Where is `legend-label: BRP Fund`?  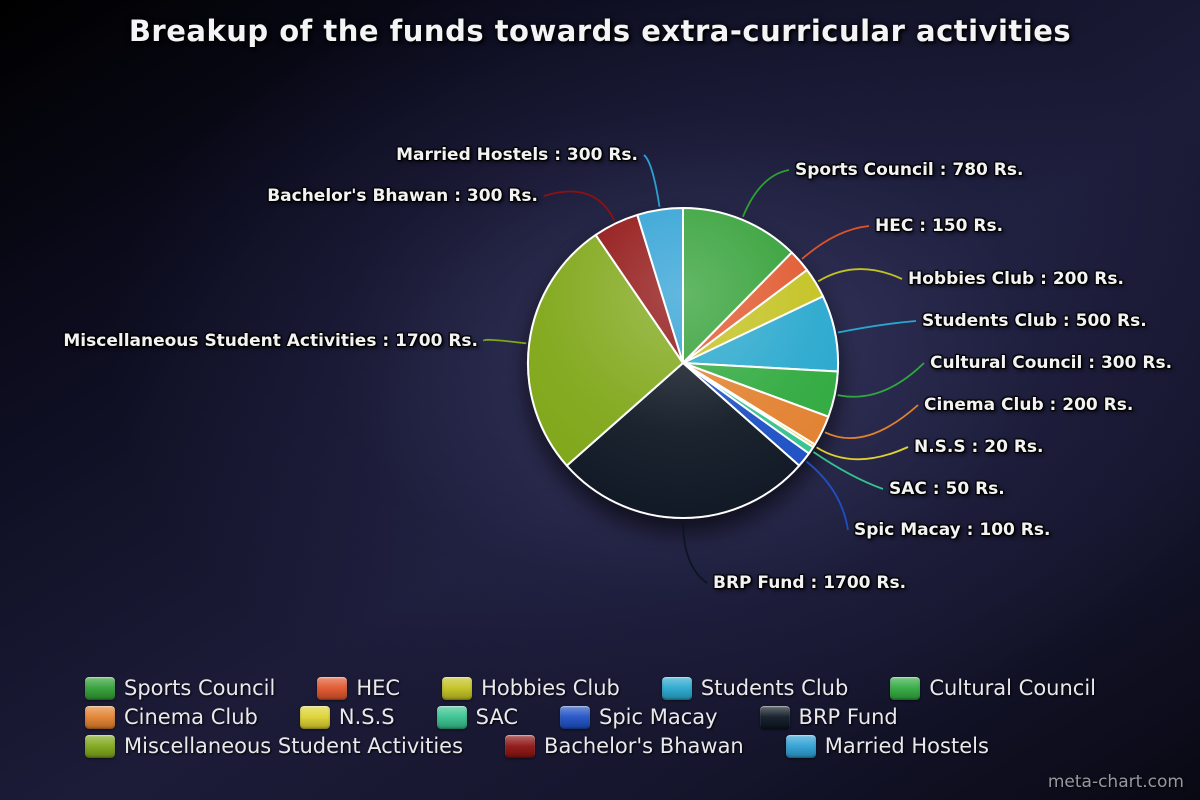 legend-label: BRP Fund is located at coordinates (848, 717).